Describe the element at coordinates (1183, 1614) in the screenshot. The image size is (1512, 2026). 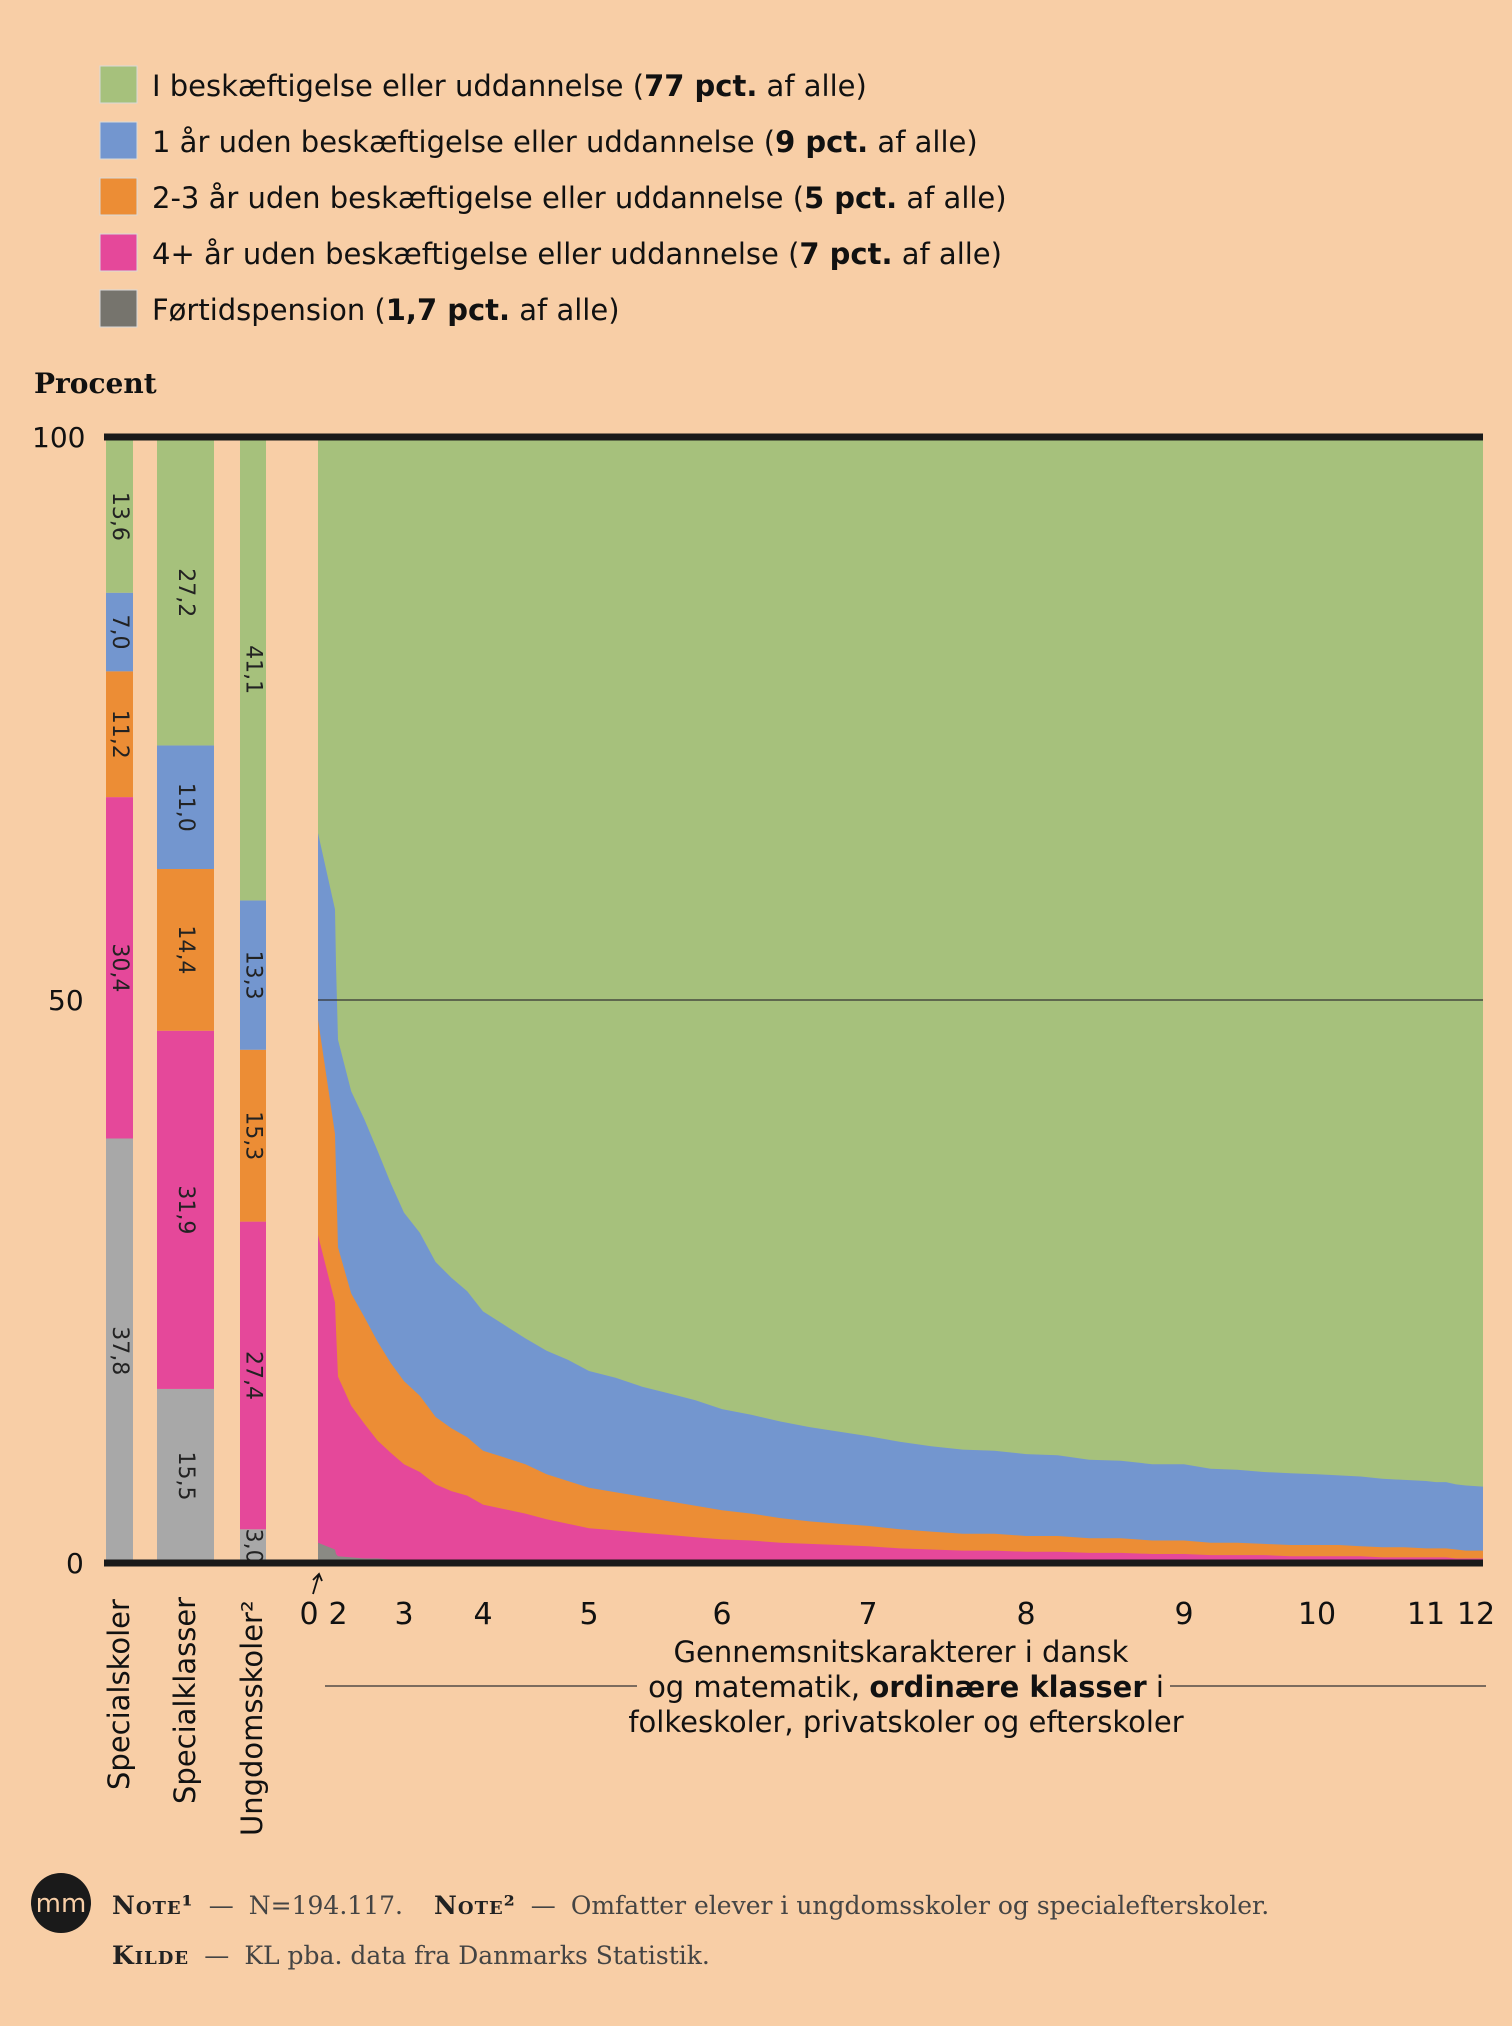
I see `x-tick-label: 9` at that location.